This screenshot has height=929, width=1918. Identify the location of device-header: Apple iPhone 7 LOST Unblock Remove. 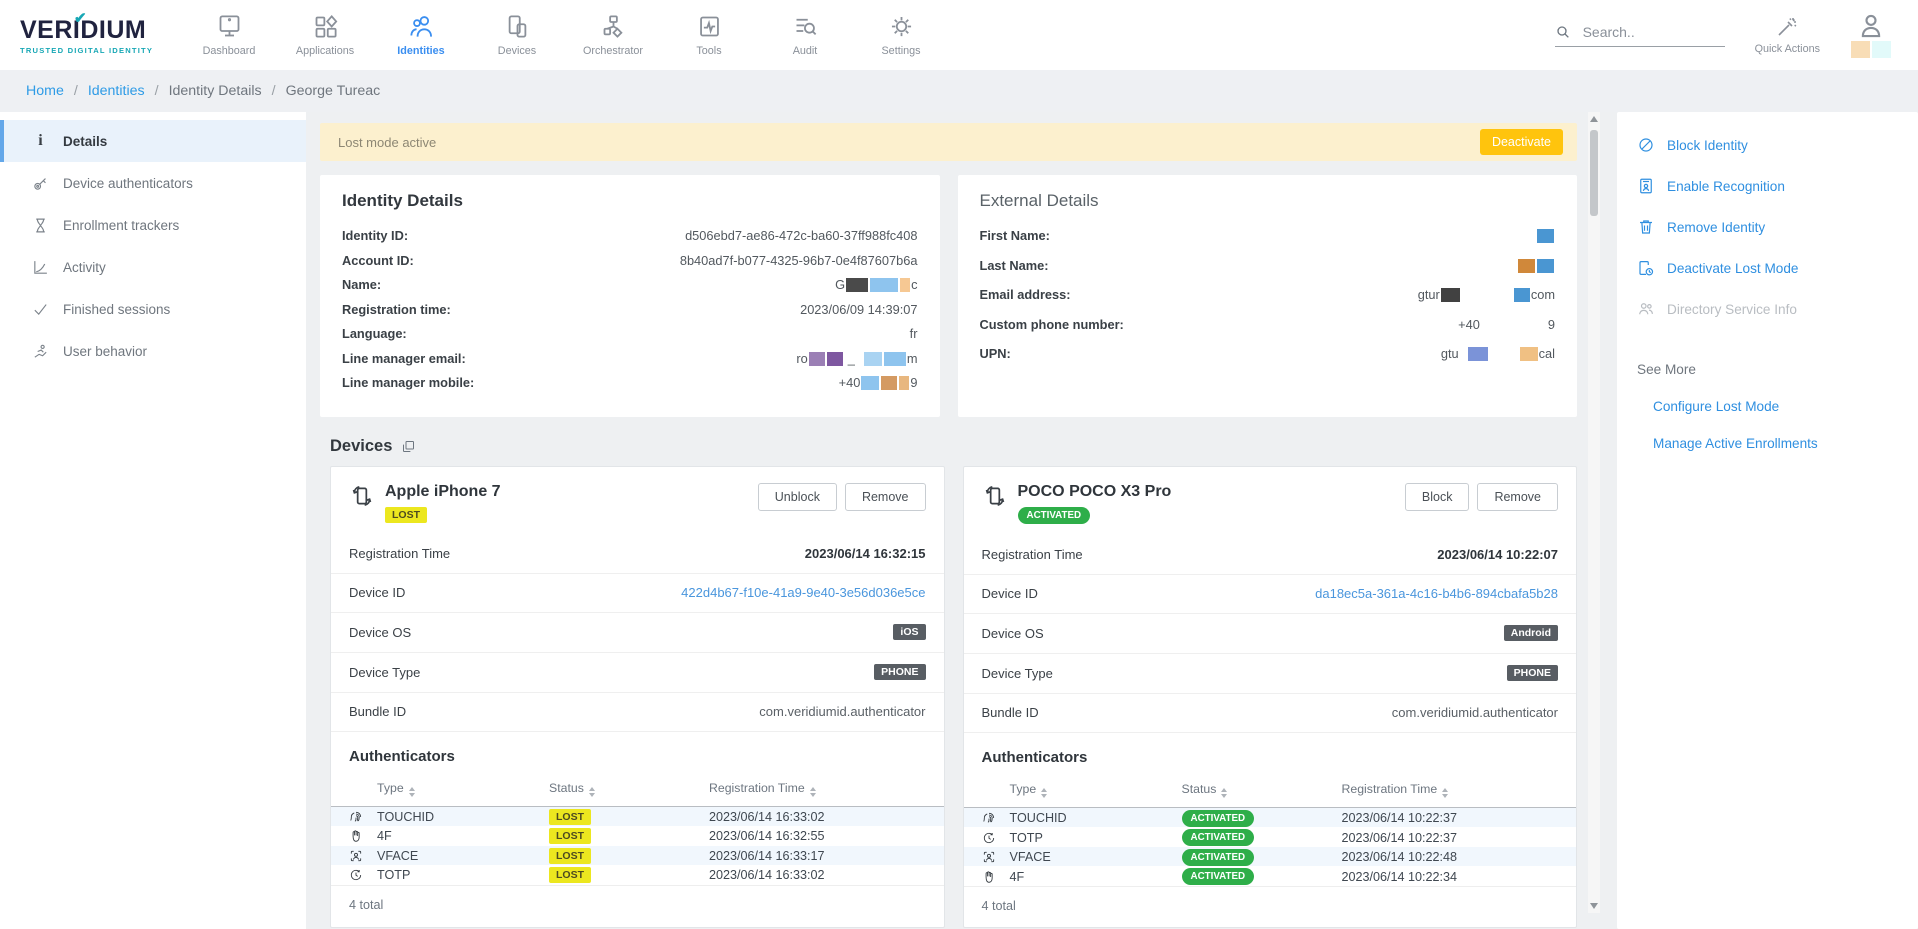
(637, 501).